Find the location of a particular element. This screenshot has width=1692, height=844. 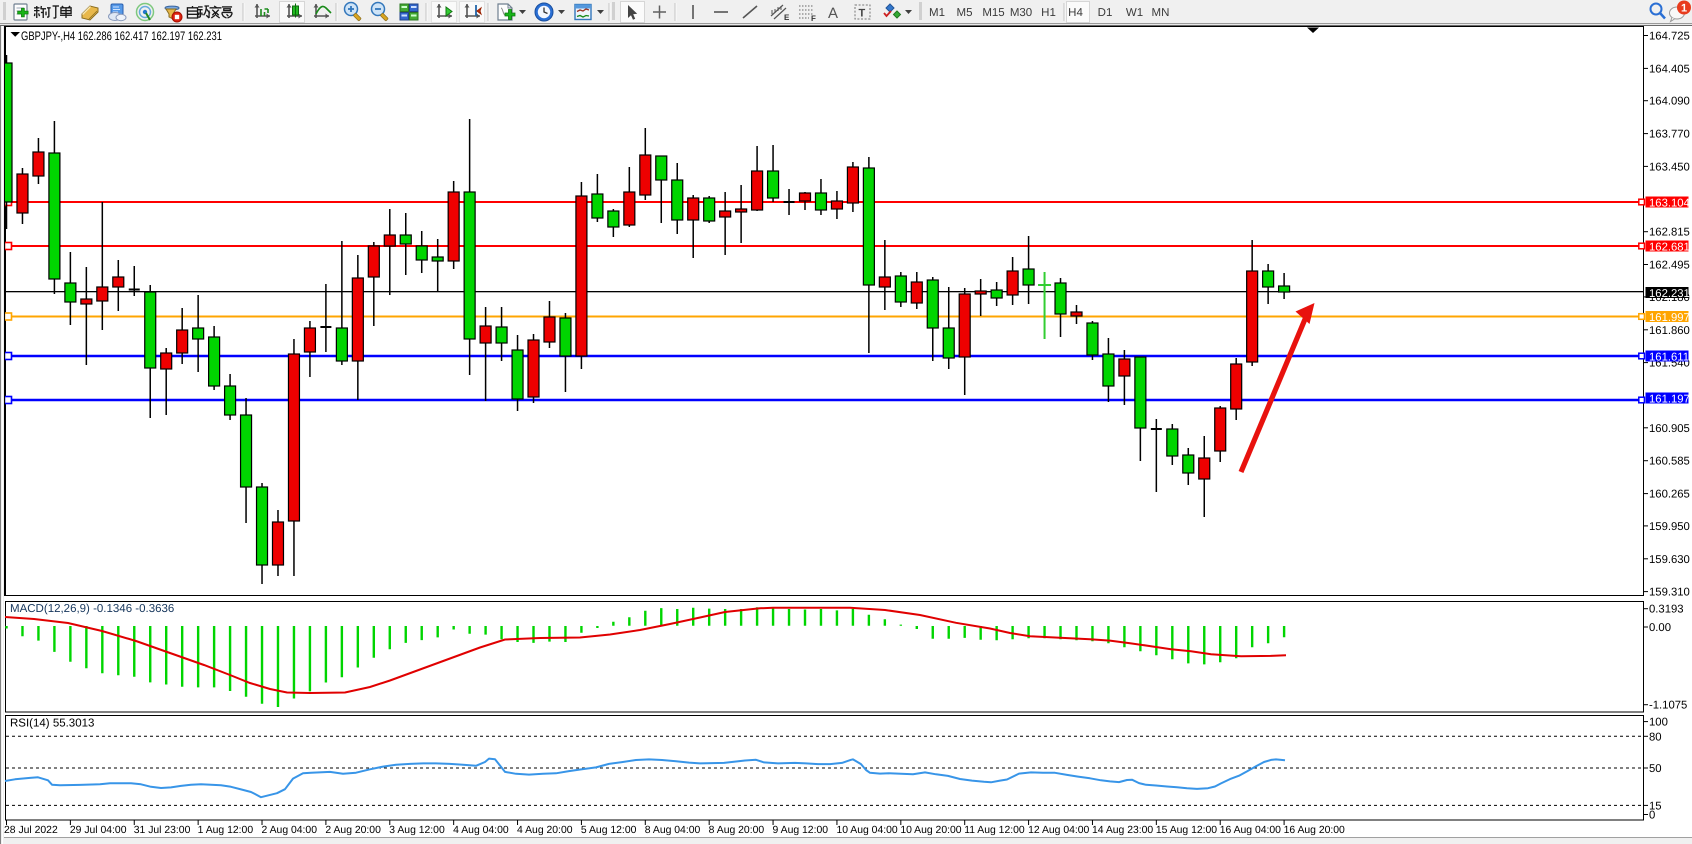

svg-text: 0.3193 is located at coordinates (1666, 610).